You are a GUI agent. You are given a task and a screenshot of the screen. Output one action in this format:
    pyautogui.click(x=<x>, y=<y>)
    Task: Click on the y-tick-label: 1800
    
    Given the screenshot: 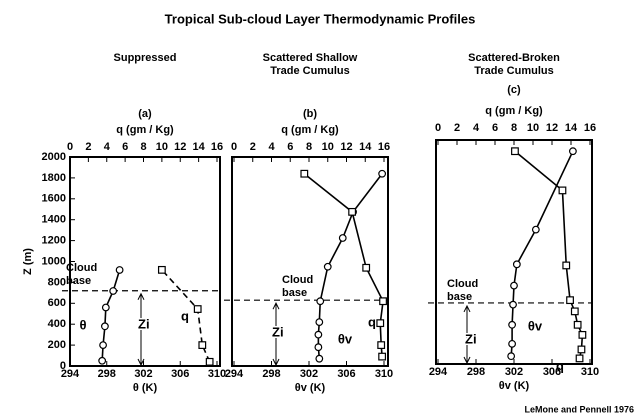 What is the action you would take?
    pyautogui.click(x=54, y=178)
    